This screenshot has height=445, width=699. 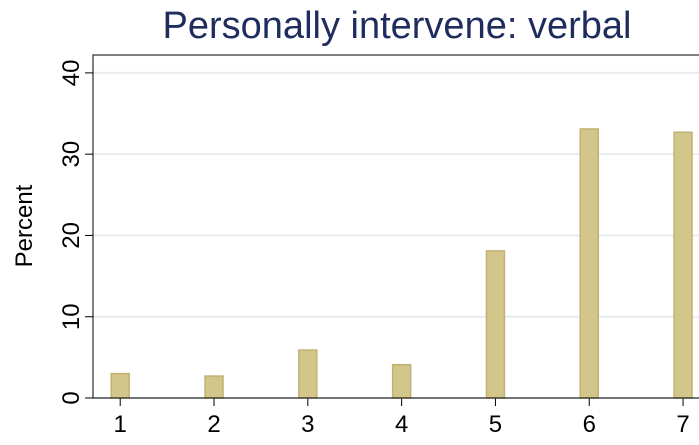 What do you see at coordinates (71, 73) in the screenshot?
I see `y-tick-label: 40` at bounding box center [71, 73].